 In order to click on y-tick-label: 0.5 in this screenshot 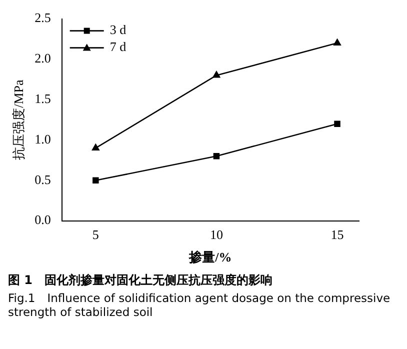, I will do `click(42, 179)`.